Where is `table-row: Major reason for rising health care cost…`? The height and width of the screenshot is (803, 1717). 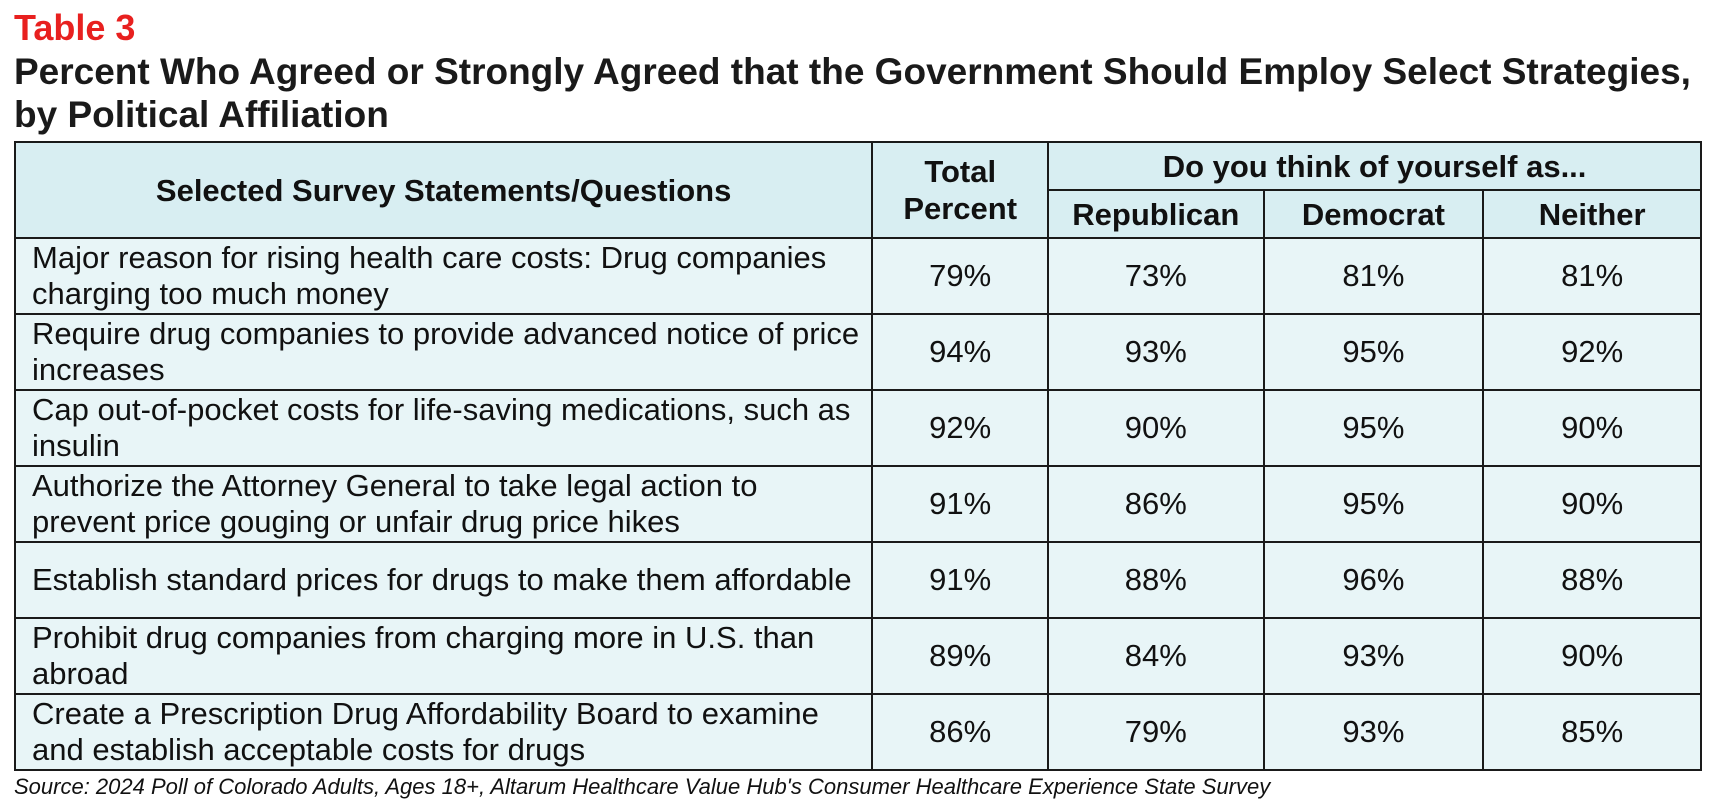 table-row: Major reason for rising health care cost… is located at coordinates (857, 276).